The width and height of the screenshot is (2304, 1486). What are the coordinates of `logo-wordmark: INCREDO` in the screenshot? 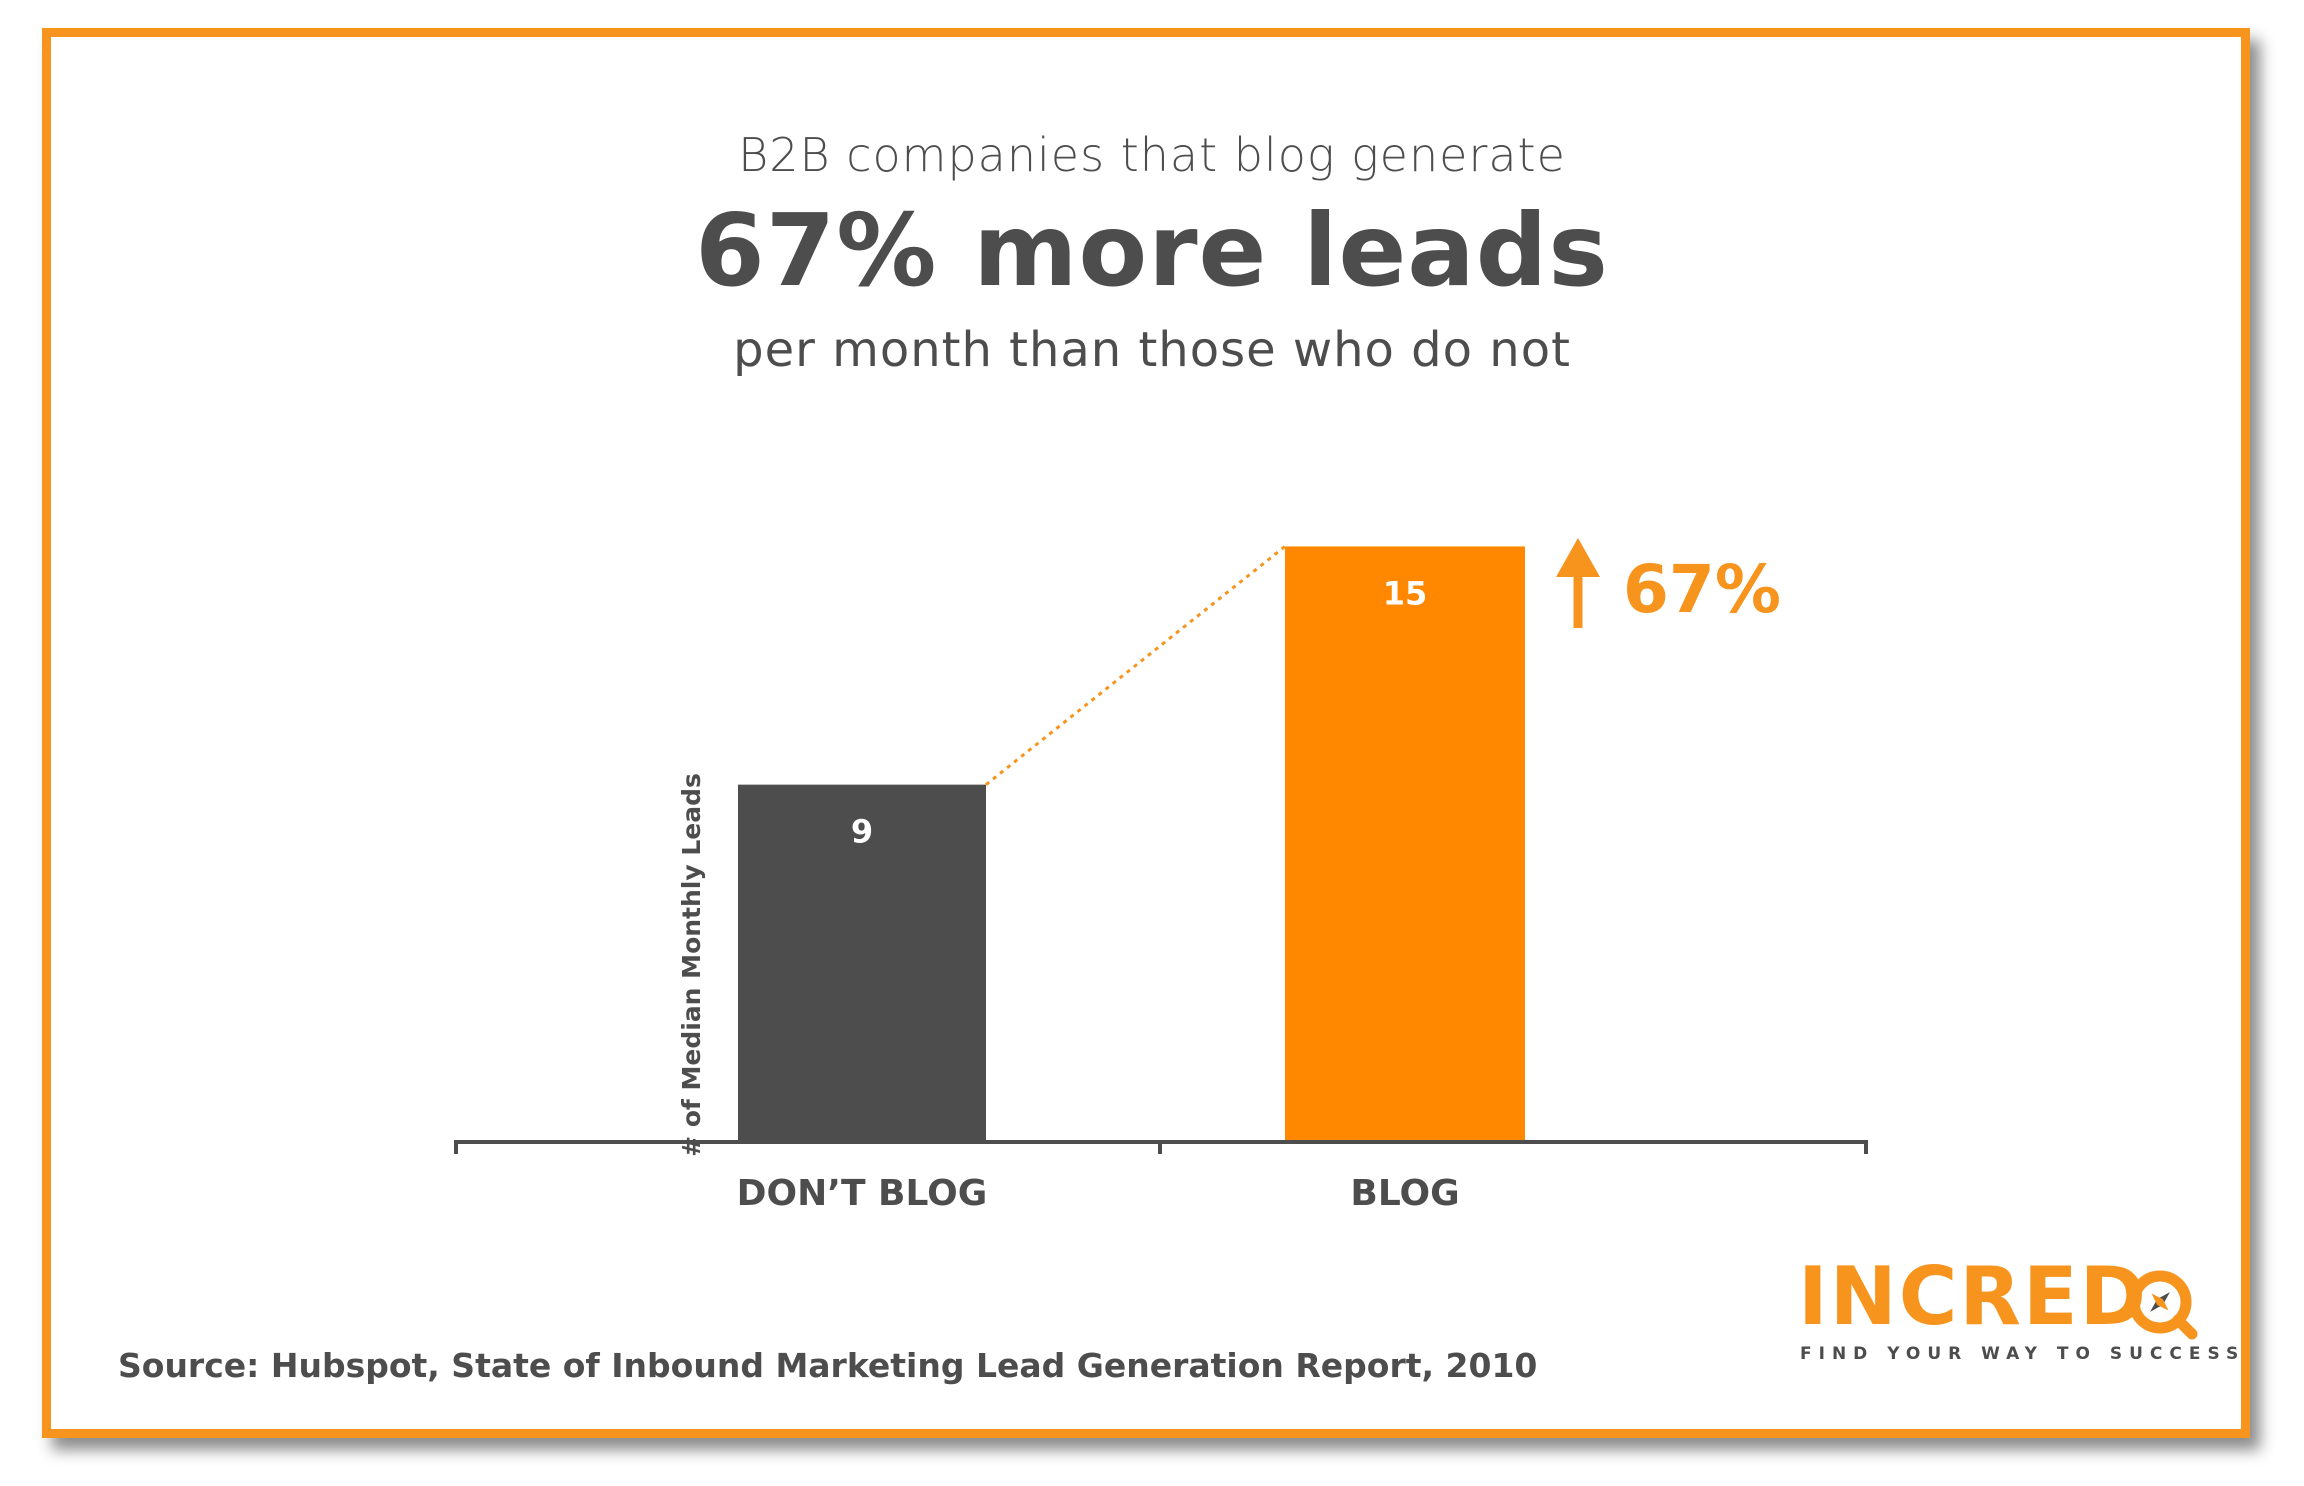 It's located at (1973, 1296).